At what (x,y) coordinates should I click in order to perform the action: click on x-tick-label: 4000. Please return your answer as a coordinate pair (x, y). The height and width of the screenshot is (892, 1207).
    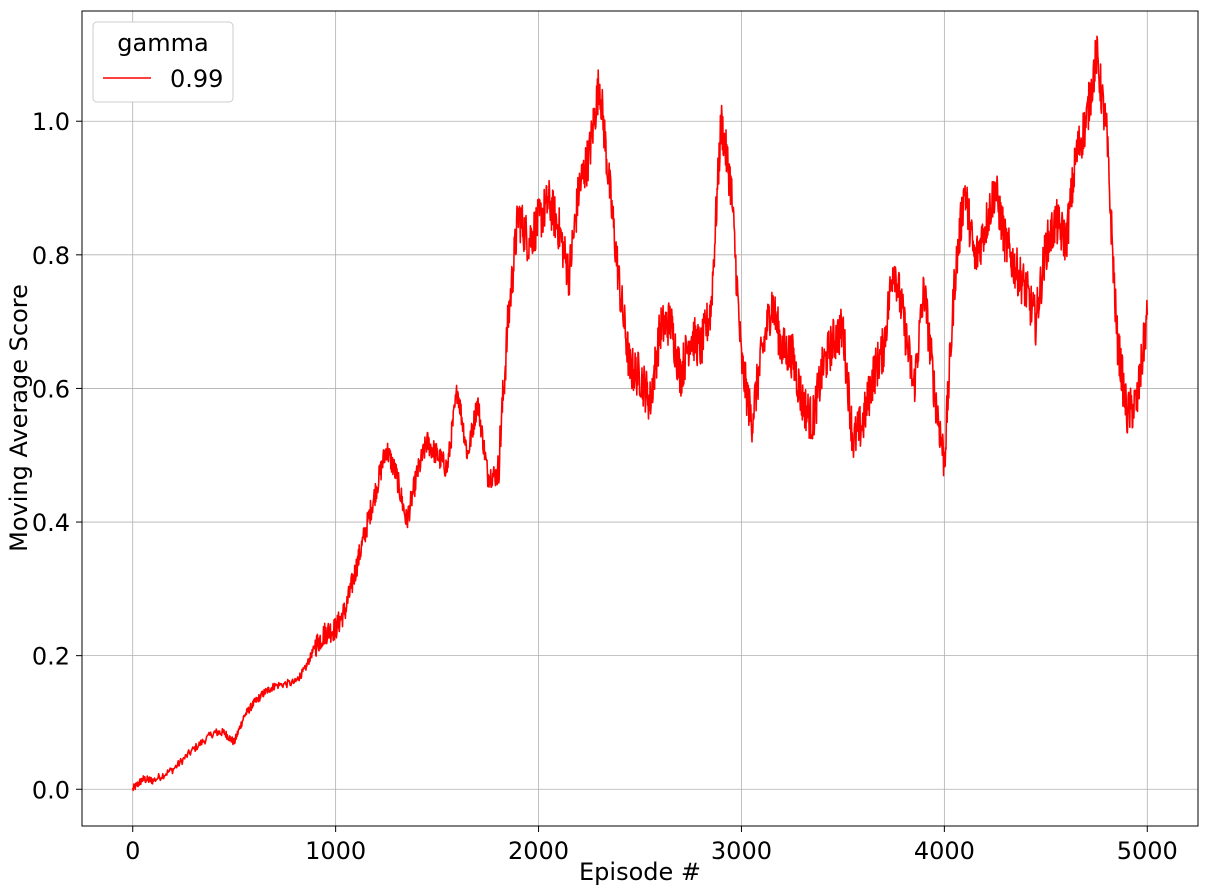
    Looking at the image, I should click on (944, 851).